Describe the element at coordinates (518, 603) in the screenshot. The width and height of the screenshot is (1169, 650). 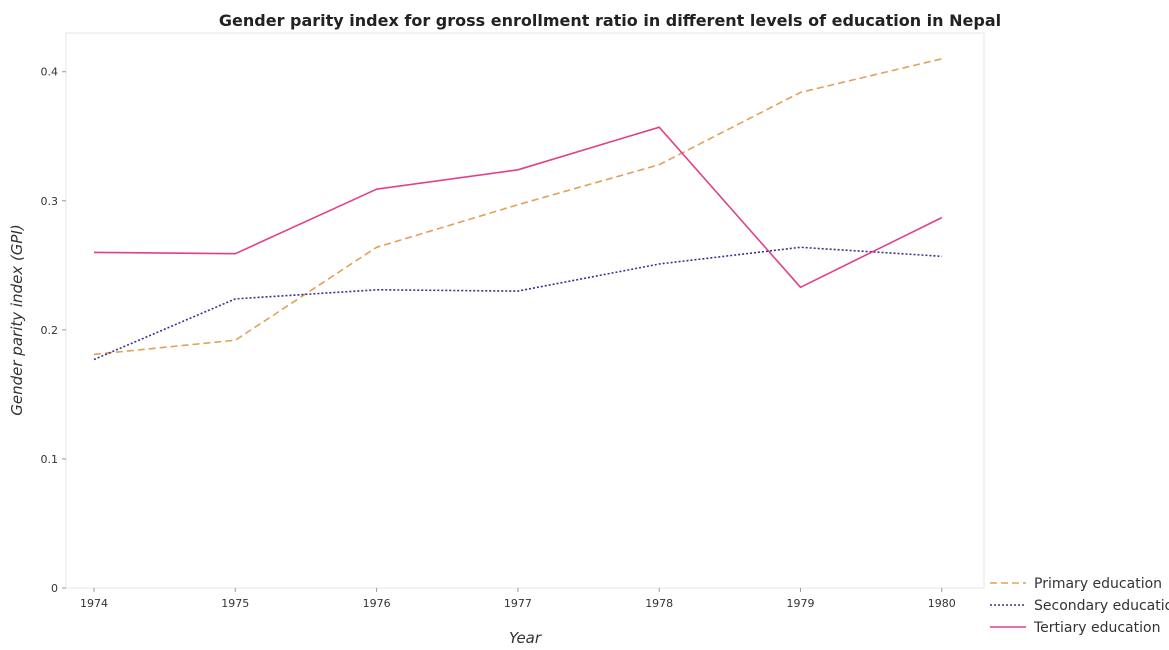
I see `x-tick-label: 1977` at that location.